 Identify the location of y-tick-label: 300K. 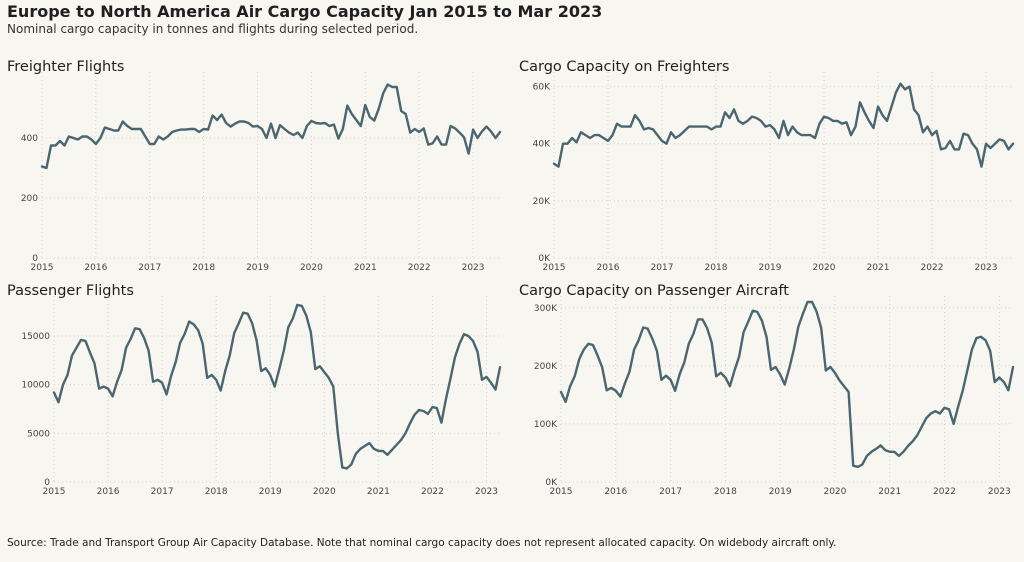
(546, 309).